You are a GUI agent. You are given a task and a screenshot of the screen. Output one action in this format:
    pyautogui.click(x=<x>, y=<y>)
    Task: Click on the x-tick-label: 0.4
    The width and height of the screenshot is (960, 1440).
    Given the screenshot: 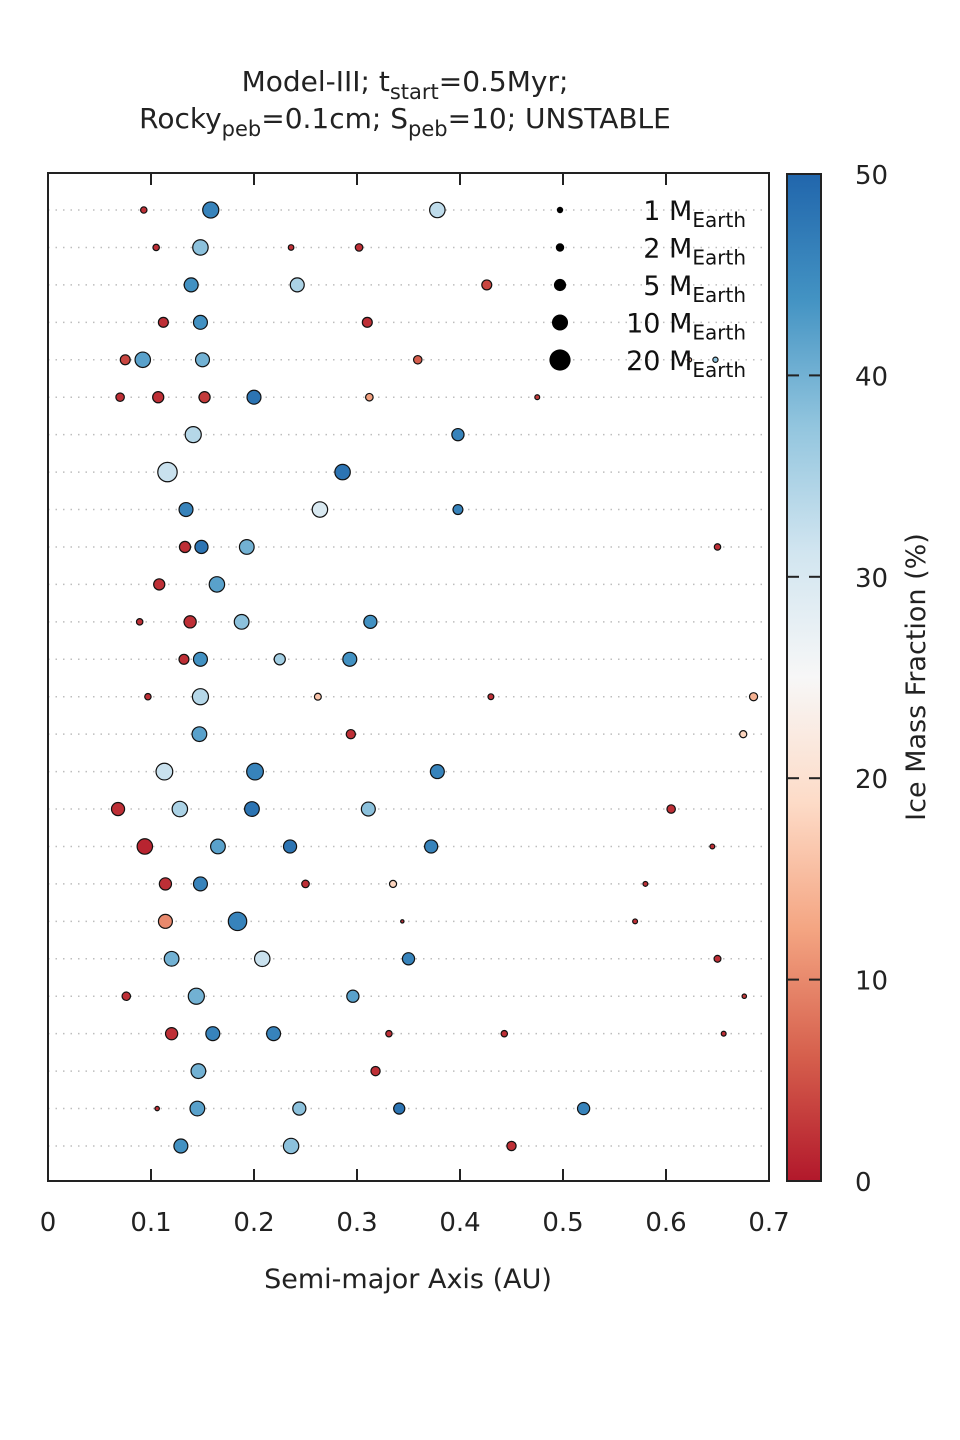 What is the action you would take?
    pyautogui.click(x=459, y=1223)
    